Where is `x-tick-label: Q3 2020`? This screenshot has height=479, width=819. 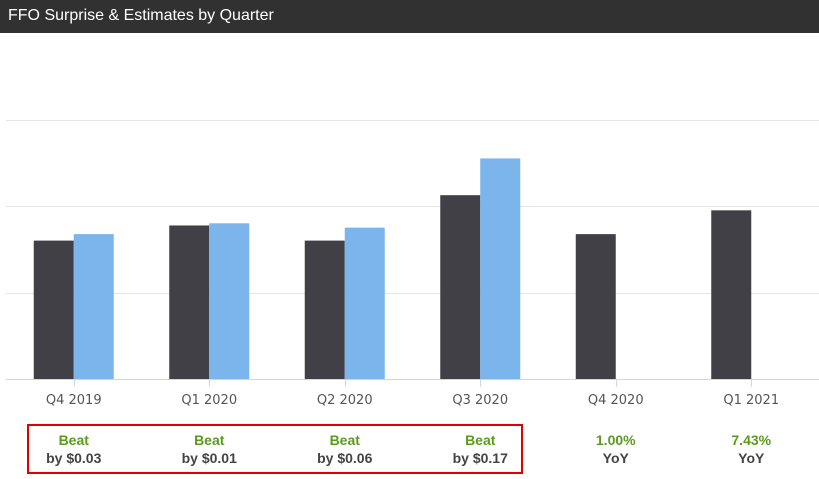
x-tick-label: Q3 2020 is located at coordinates (480, 400).